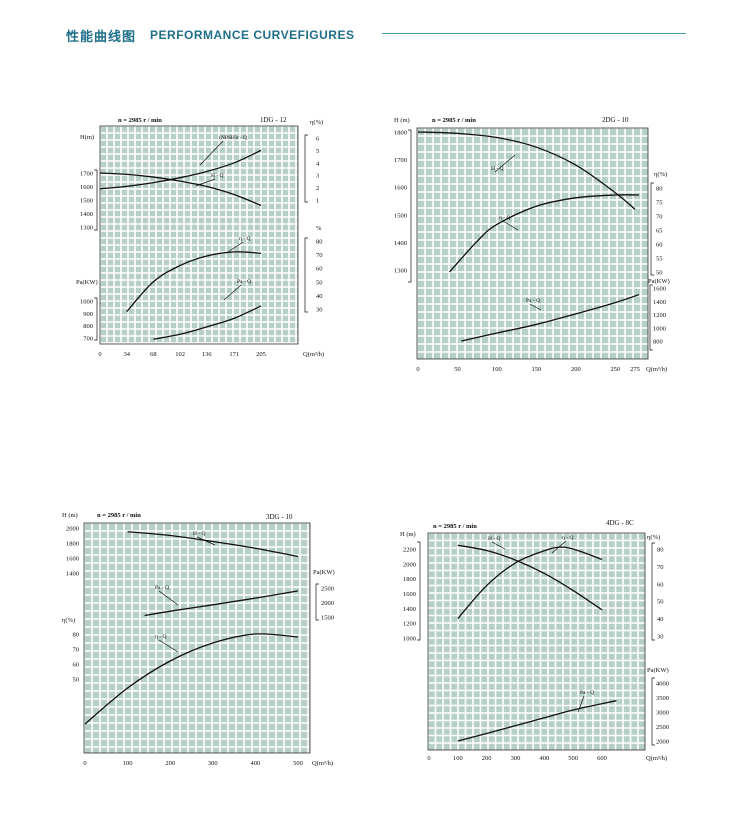 Image resolution: width=740 pixels, height=836 pixels. Describe the element at coordinates (653, 591) in the screenshot. I see `eff-axis-bracket` at that location.